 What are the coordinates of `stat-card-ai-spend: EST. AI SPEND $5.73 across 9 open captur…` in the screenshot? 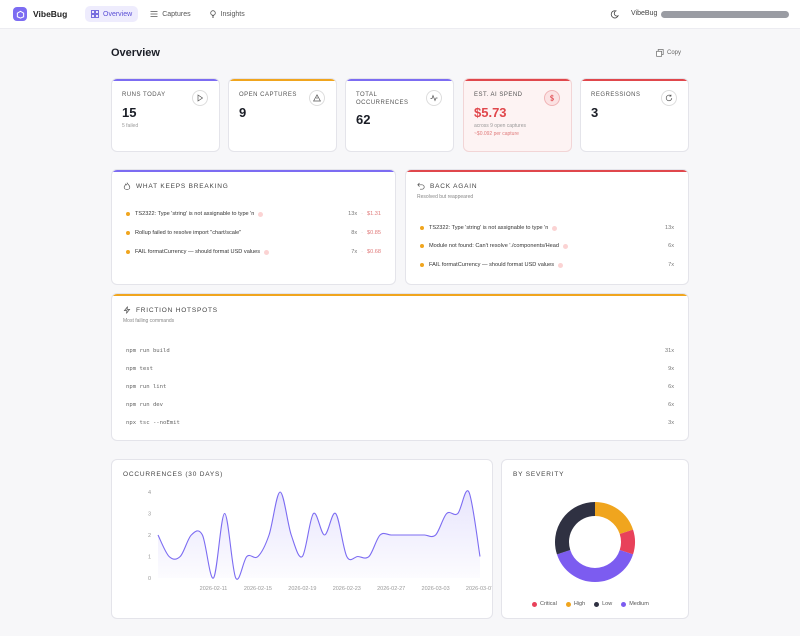 It's located at (517, 115).